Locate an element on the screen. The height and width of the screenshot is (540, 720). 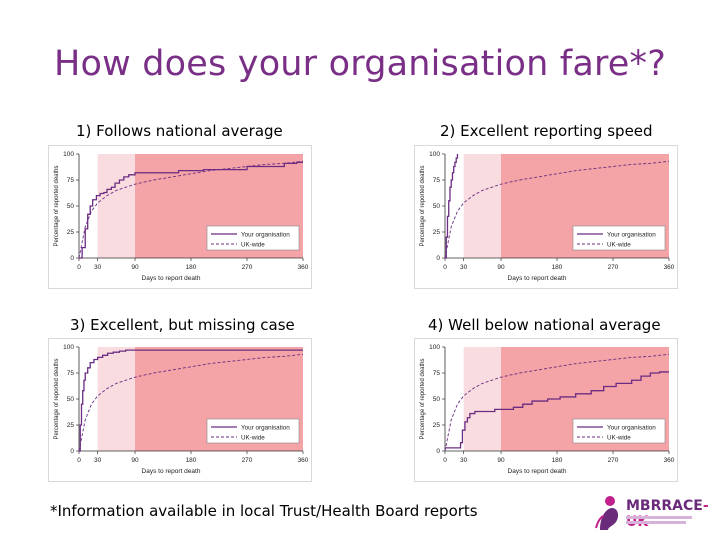
logo-tagline-bar is located at coordinates (659, 517).